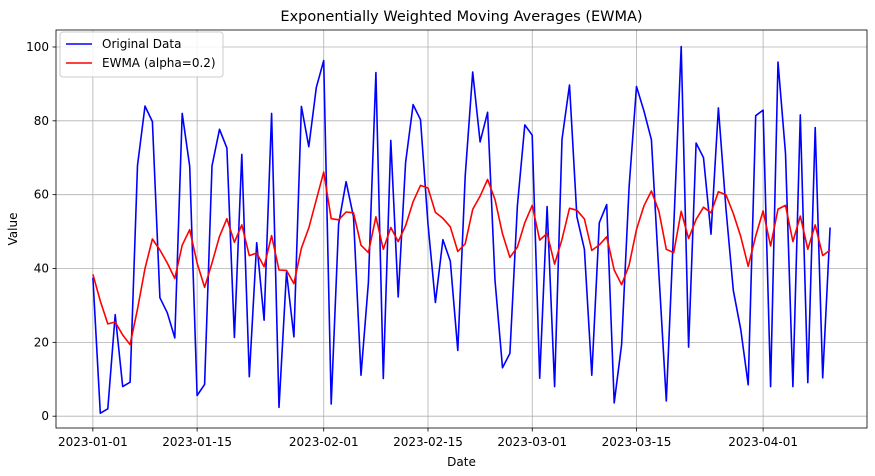 The height and width of the screenshot is (476, 875). I want to click on x-tick-label: 2023-01-01, so click(93, 442).